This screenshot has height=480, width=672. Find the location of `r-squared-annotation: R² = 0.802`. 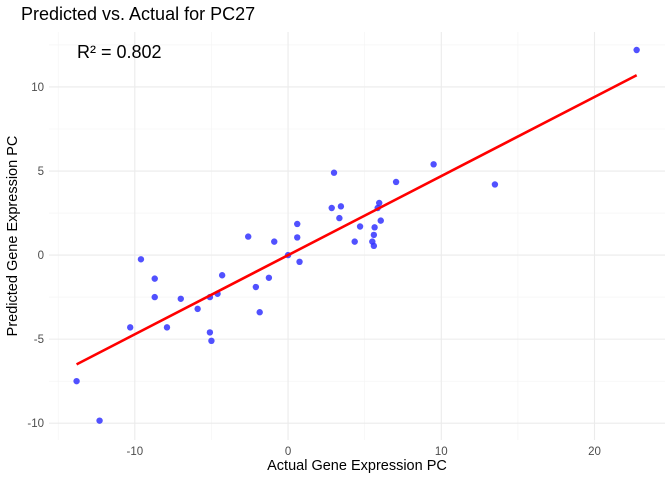

r-squared-annotation: R² = 0.802 is located at coordinates (119, 52).